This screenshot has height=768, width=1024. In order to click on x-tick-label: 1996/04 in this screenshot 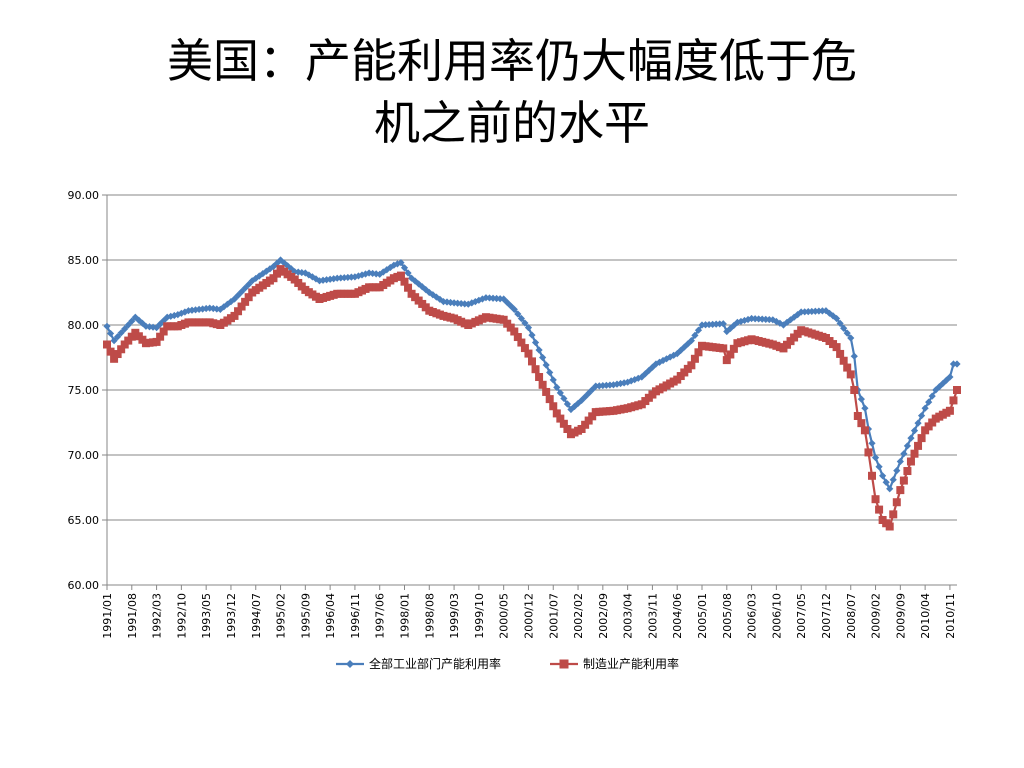, I will do `click(330, 616)`.